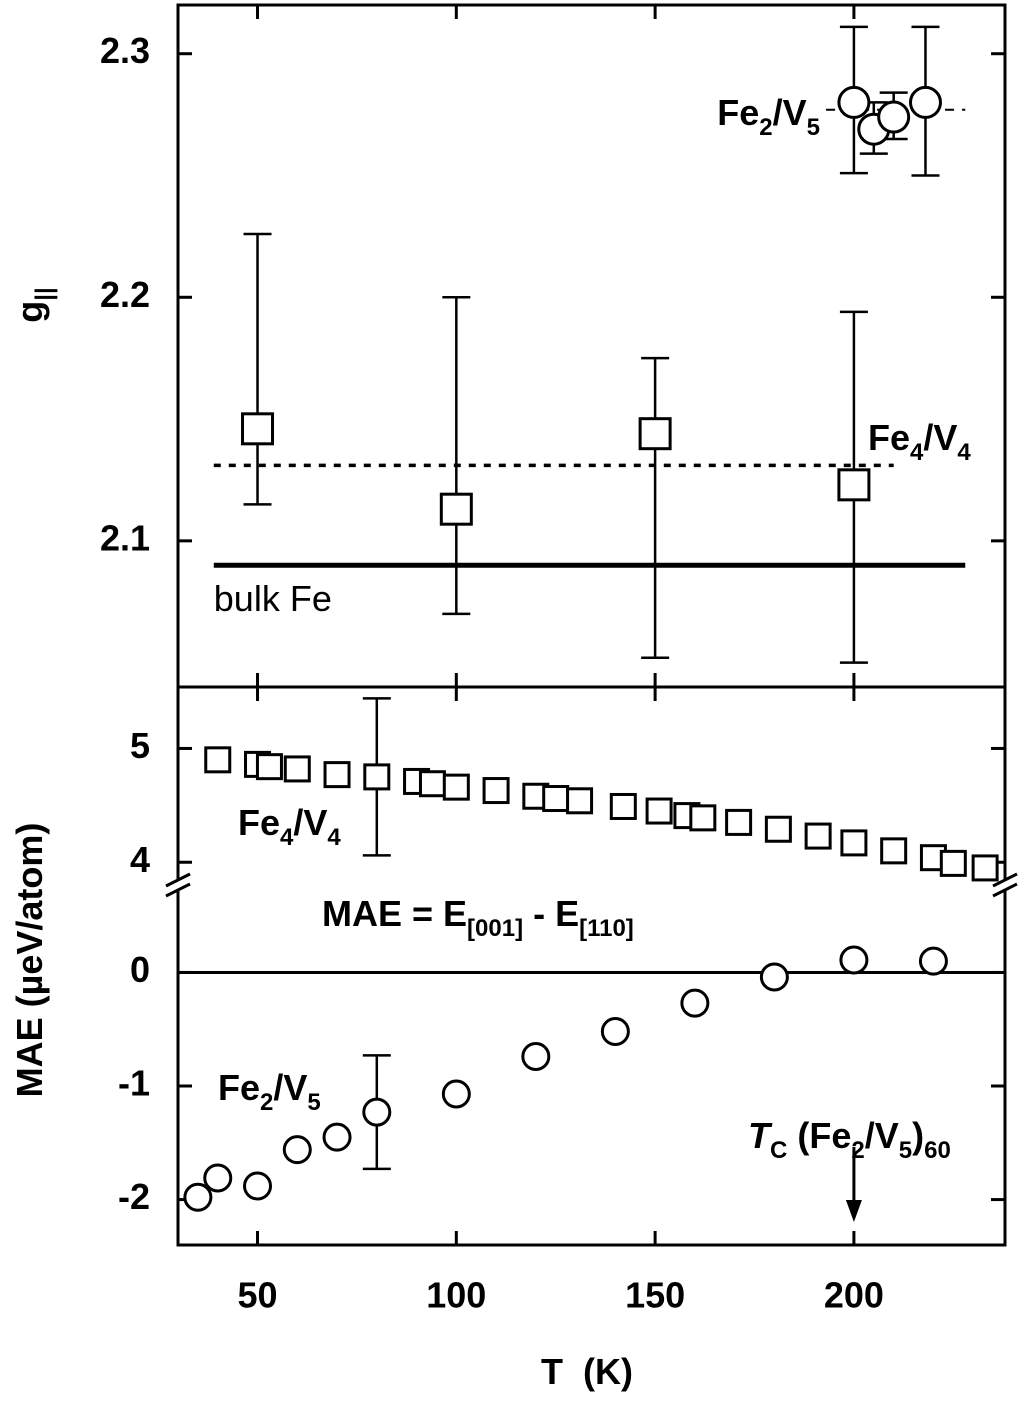 The image size is (1024, 1401). I want to click on axis-break-mark, so click(591, 885).